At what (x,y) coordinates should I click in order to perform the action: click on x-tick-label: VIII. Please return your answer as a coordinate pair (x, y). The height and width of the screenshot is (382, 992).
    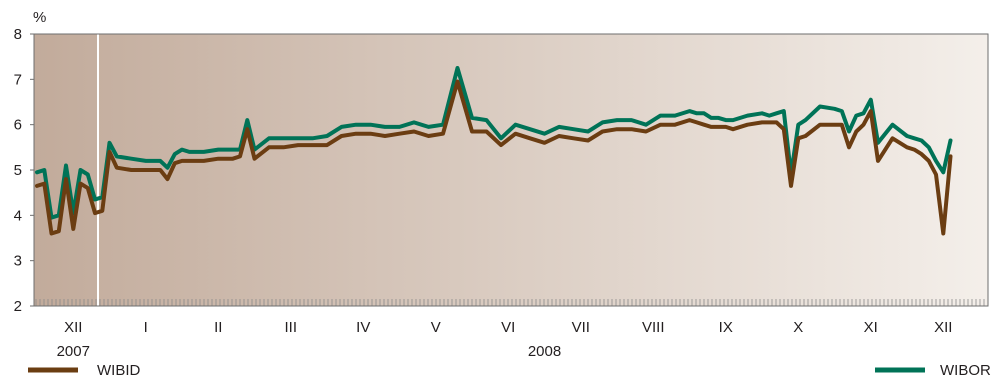
    Looking at the image, I should click on (653, 327).